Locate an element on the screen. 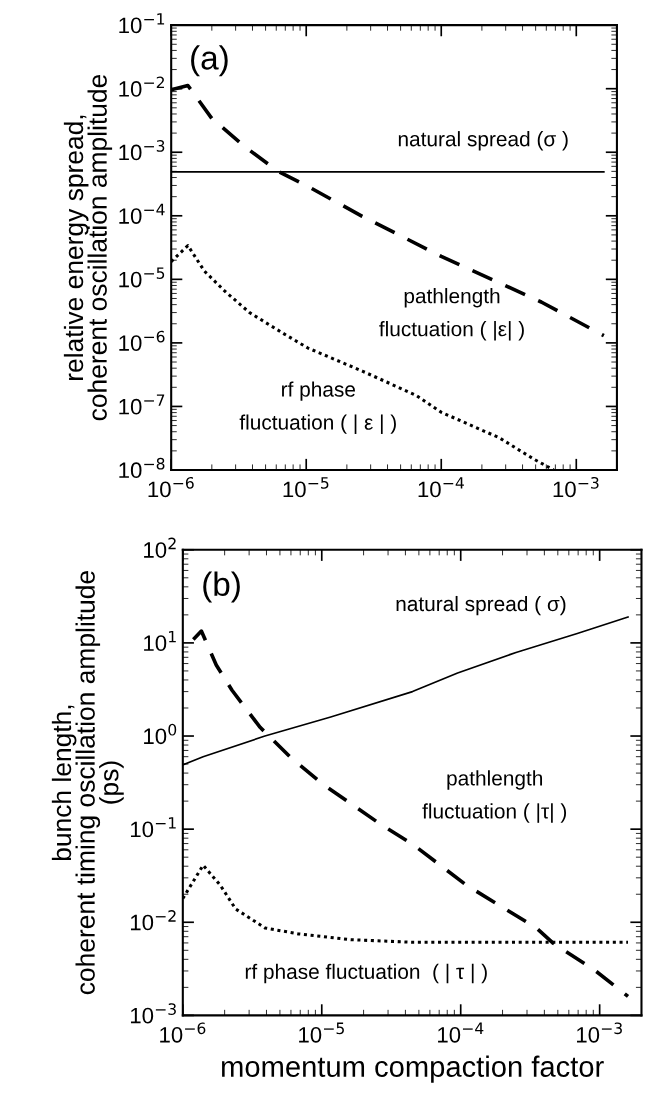 The height and width of the screenshot is (1093, 646). y-tick-label: 10$^{1}$ is located at coordinates (160, 641).